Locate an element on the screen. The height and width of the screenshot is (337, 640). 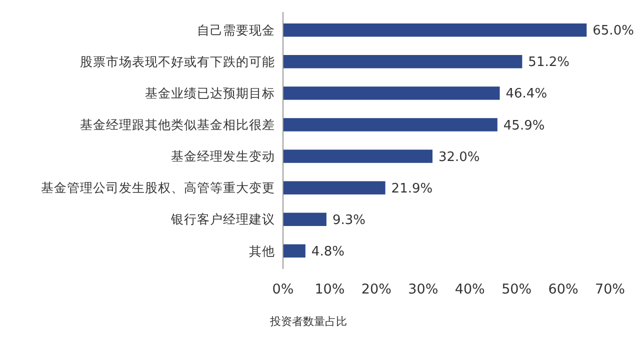
data-label: 51.2% is located at coordinates (549, 62).